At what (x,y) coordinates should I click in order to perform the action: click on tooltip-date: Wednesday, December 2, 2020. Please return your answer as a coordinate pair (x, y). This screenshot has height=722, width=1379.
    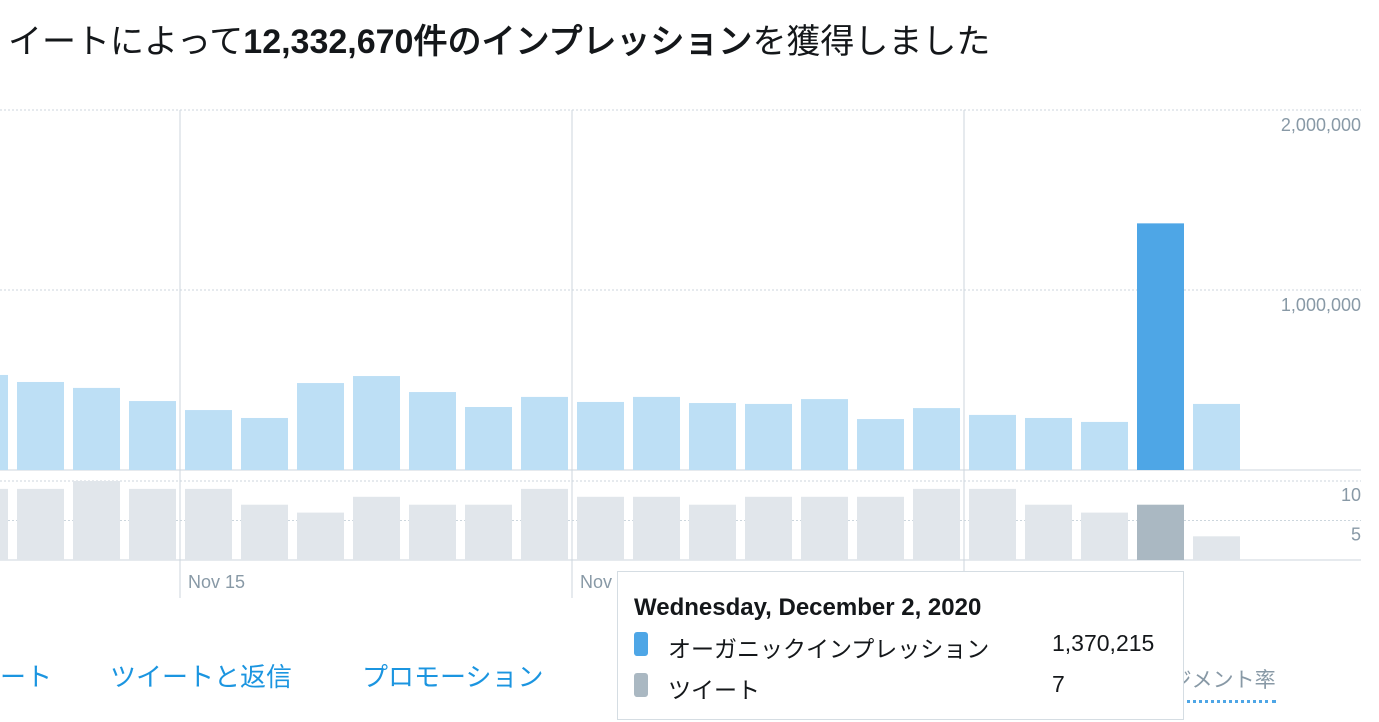
    Looking at the image, I should click on (808, 607).